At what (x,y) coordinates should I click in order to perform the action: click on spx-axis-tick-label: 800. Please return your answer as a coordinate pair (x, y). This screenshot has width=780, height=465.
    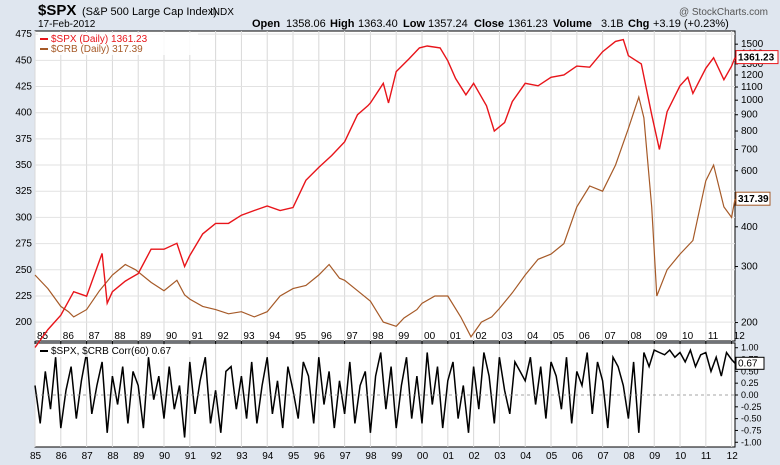
    Looking at the image, I should click on (749, 131).